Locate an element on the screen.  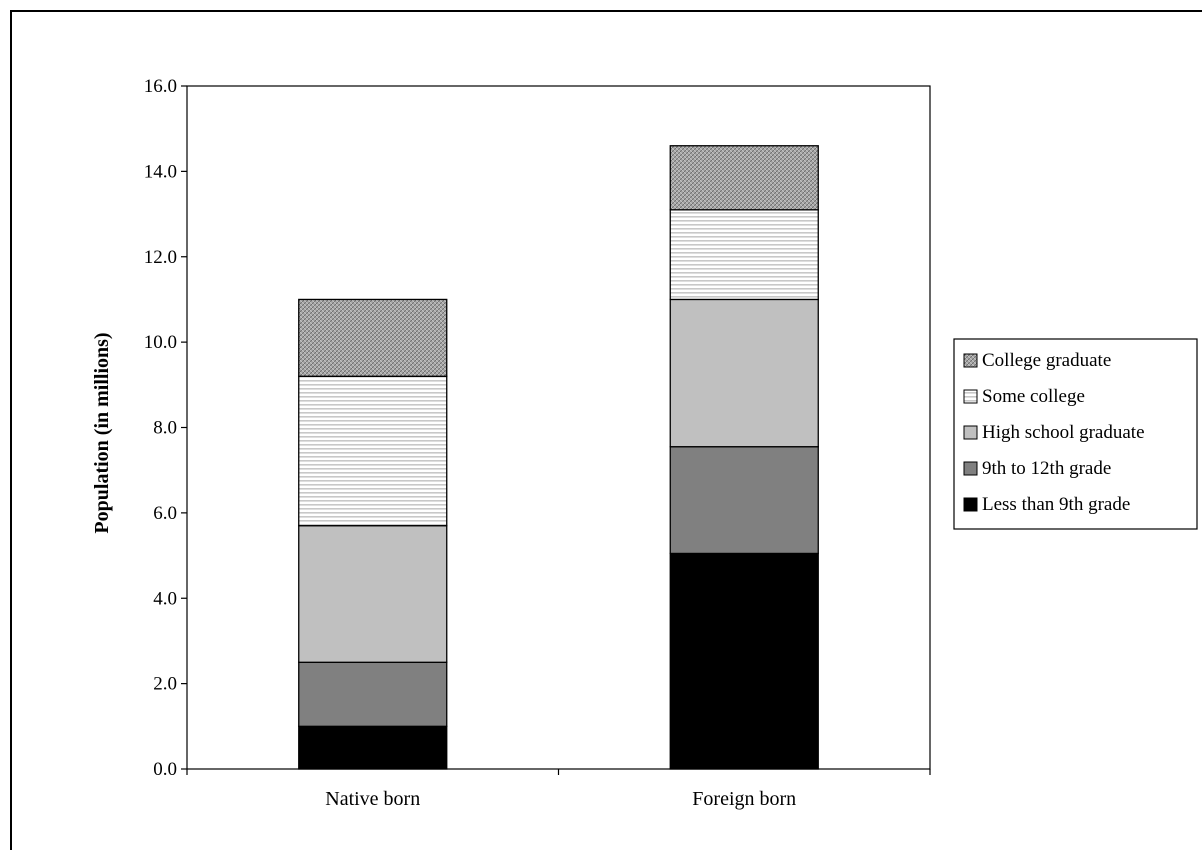
y-tick-label: 12.0 is located at coordinates (160, 257).